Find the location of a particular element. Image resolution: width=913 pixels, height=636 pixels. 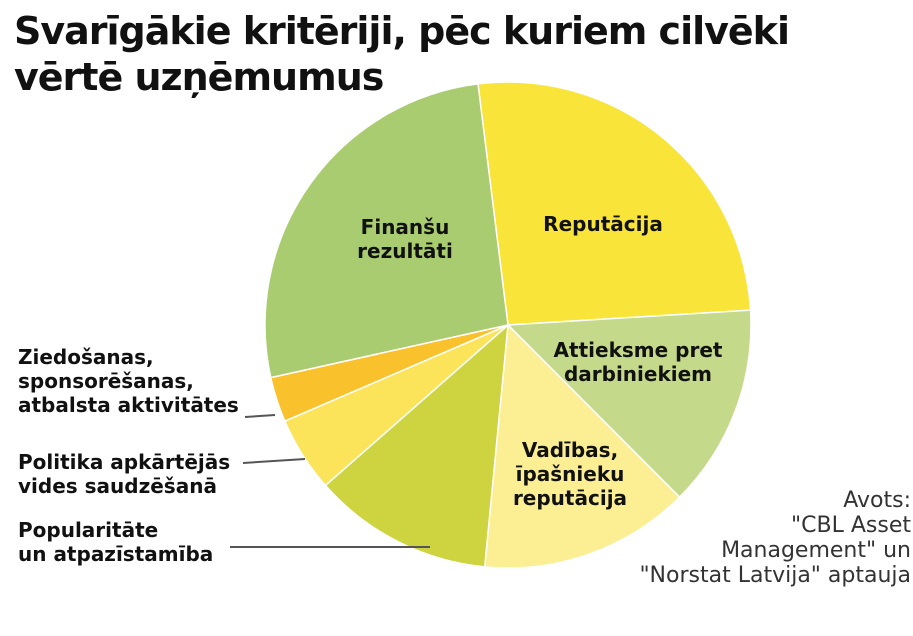

slice-label: Vadības, īpašnieku reputācija is located at coordinates (570, 474).